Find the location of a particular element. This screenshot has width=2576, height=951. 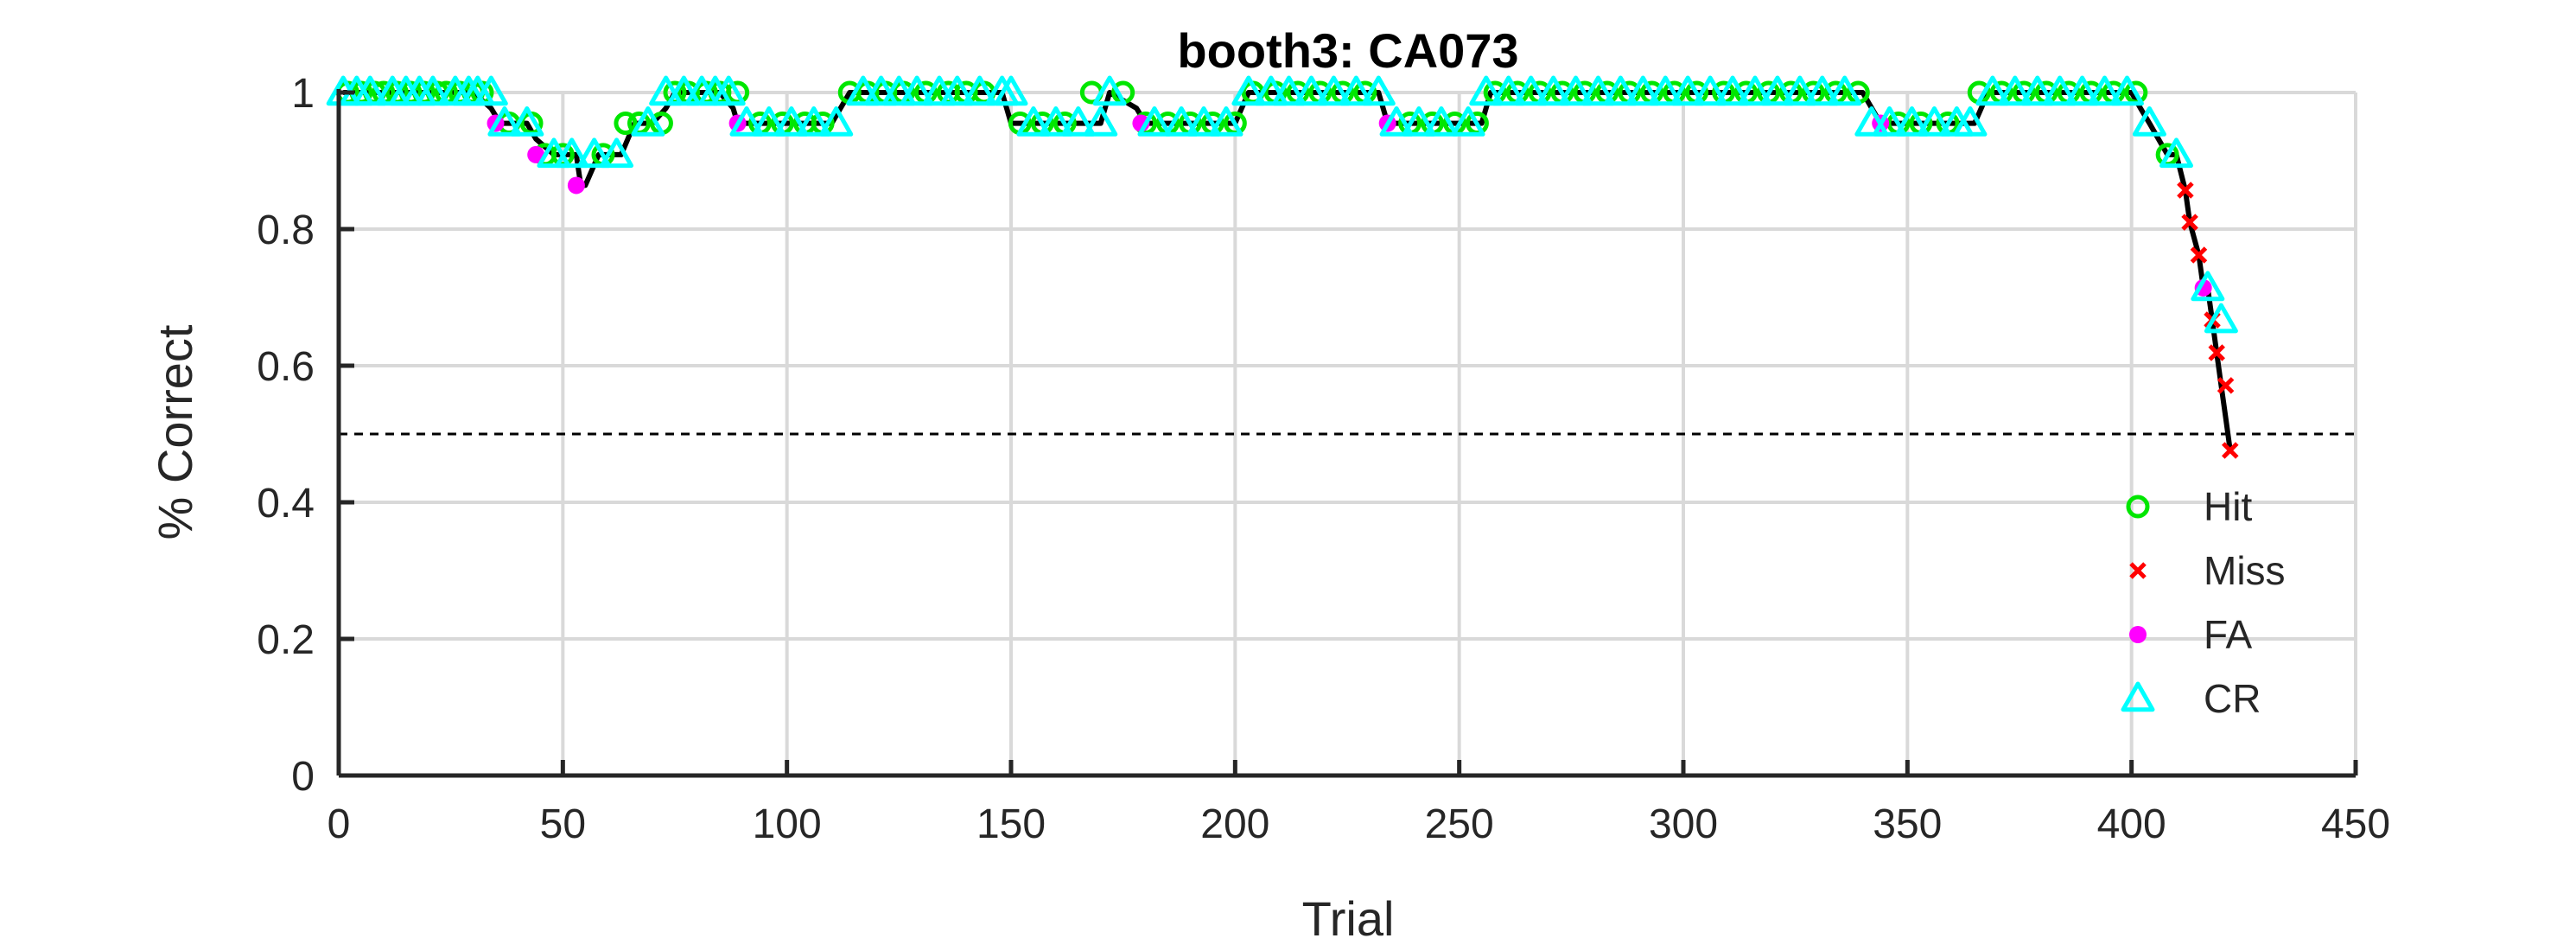

legend-label-miss: Miss is located at coordinates (2245, 570).